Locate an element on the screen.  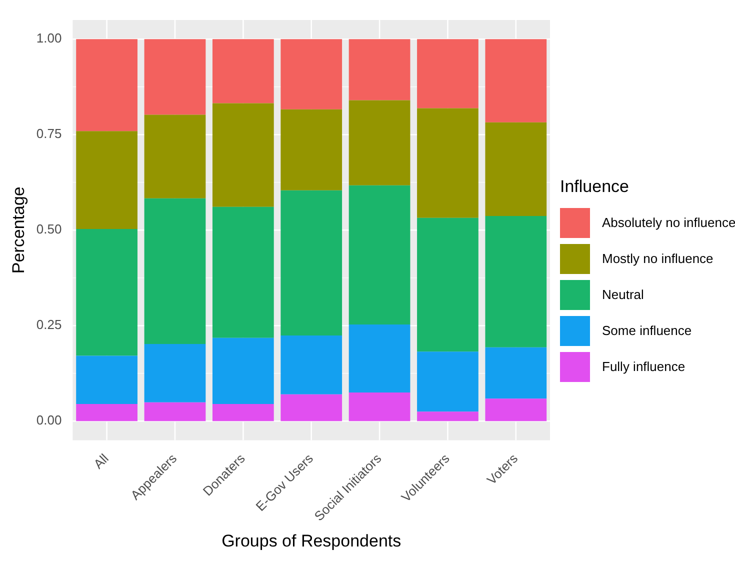
y-tick-label: 0.00 is located at coordinates (49, 420).